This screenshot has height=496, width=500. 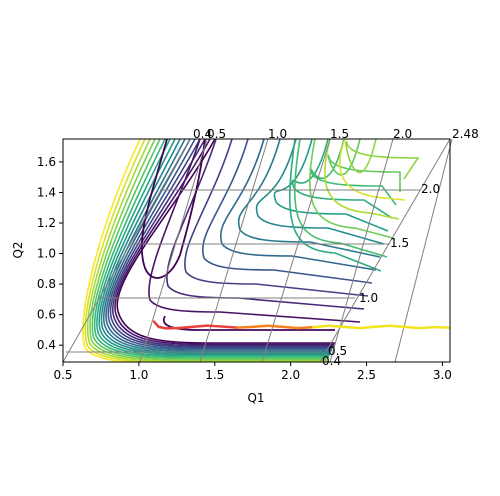 I want to click on x-tick-label: 0.5, so click(x=62, y=375).